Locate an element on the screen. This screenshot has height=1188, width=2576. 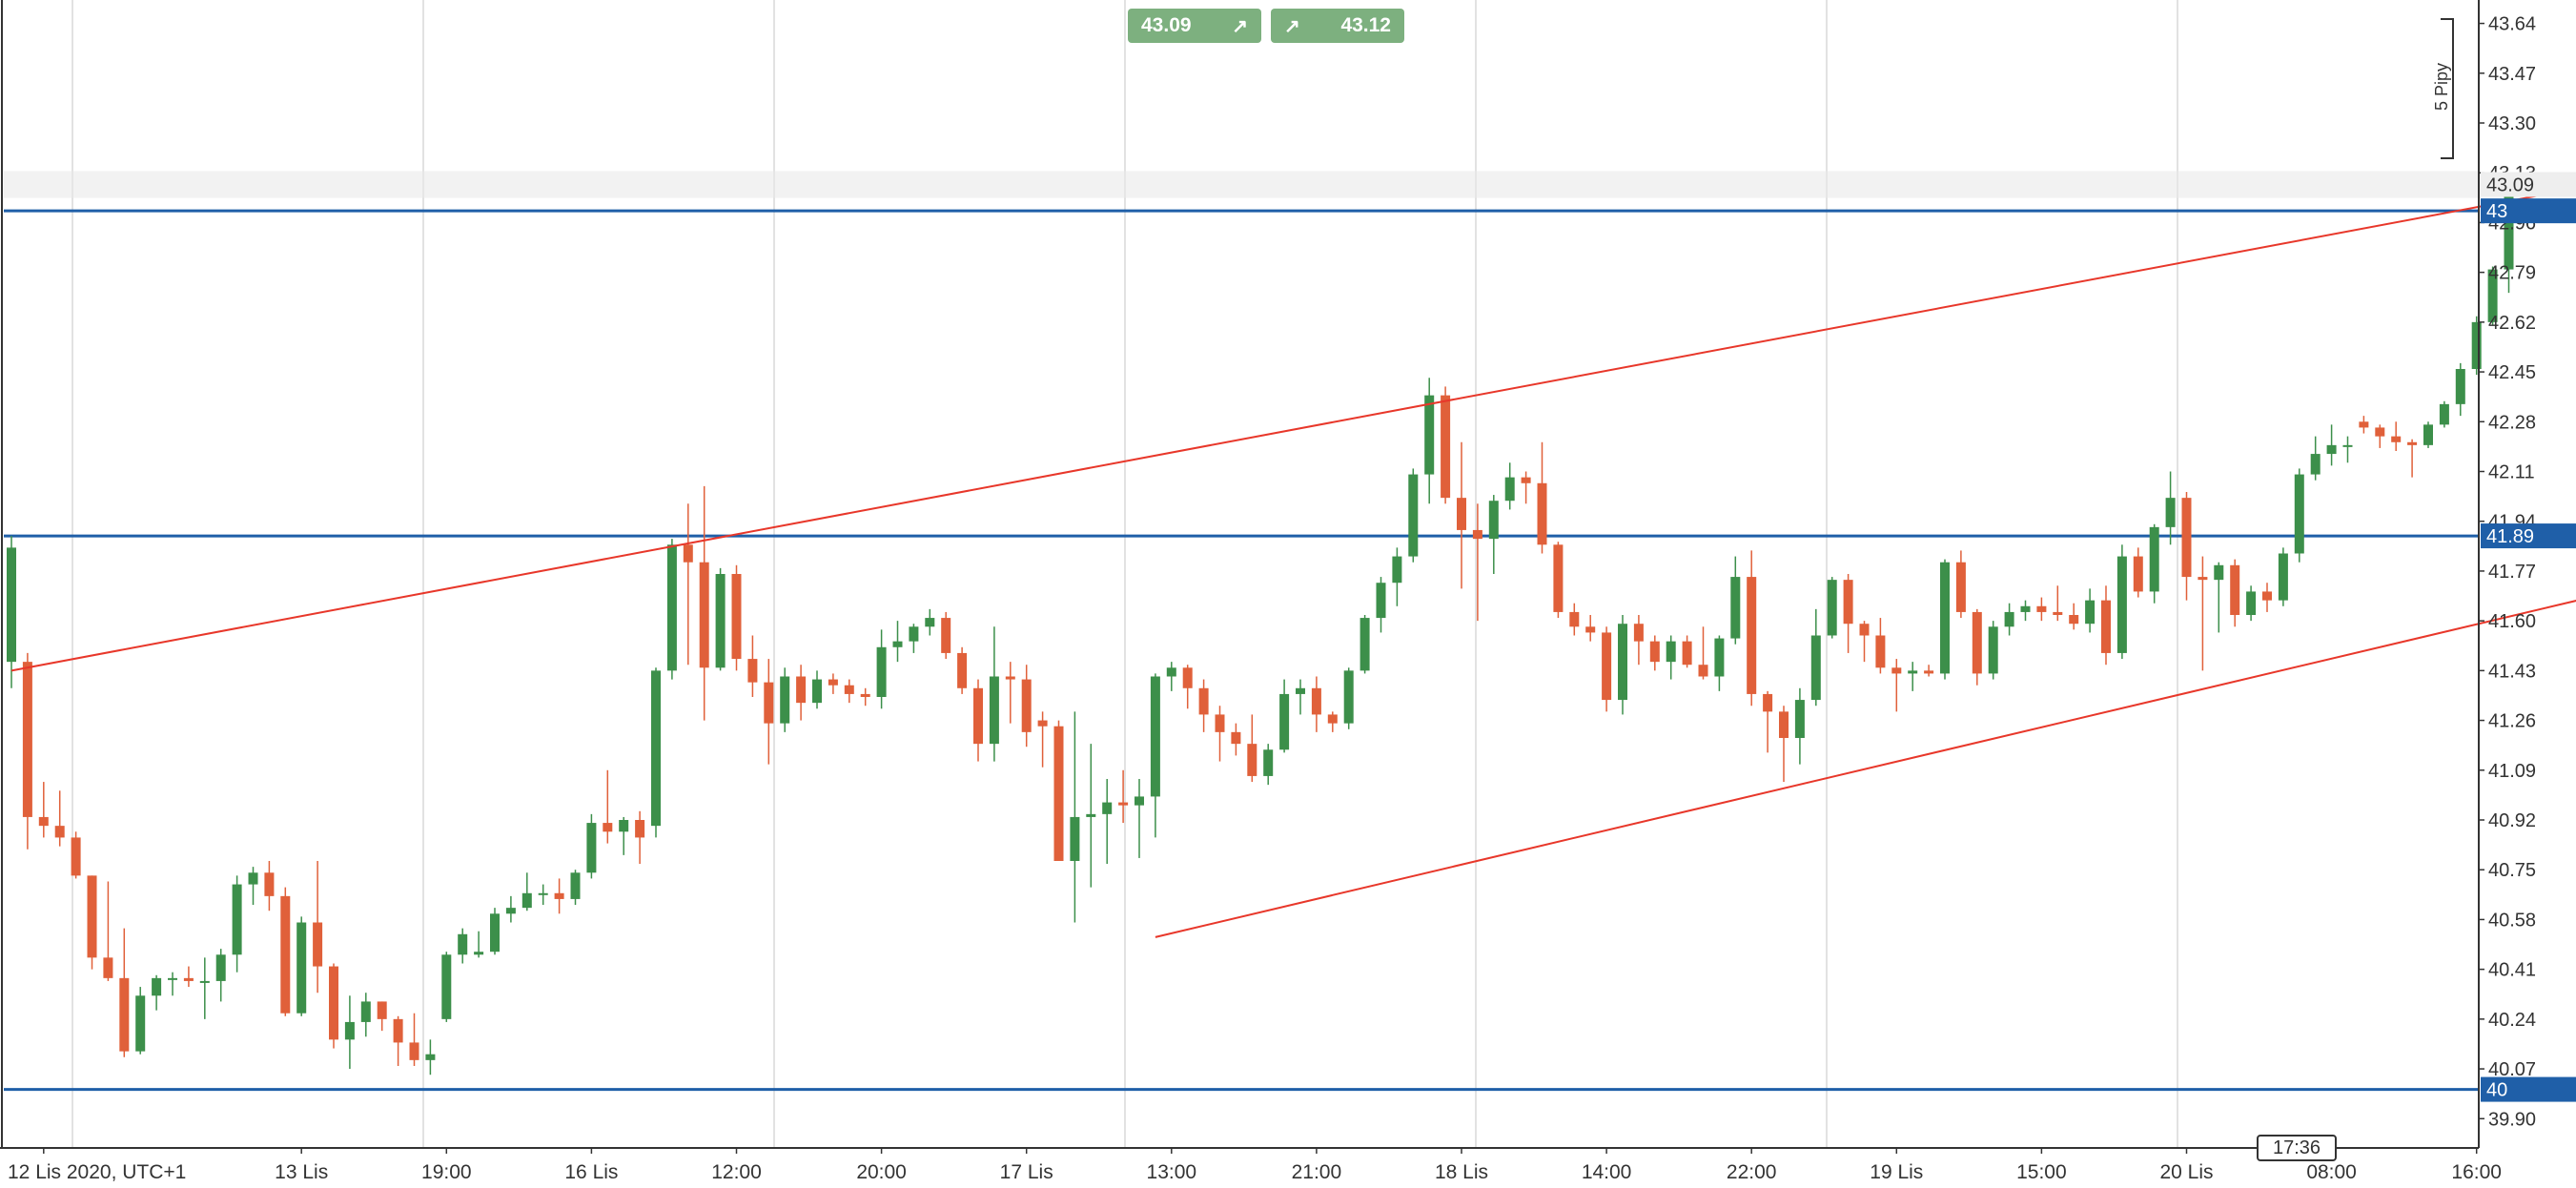
x-tick-label: 13 Lis is located at coordinates (301, 1172).